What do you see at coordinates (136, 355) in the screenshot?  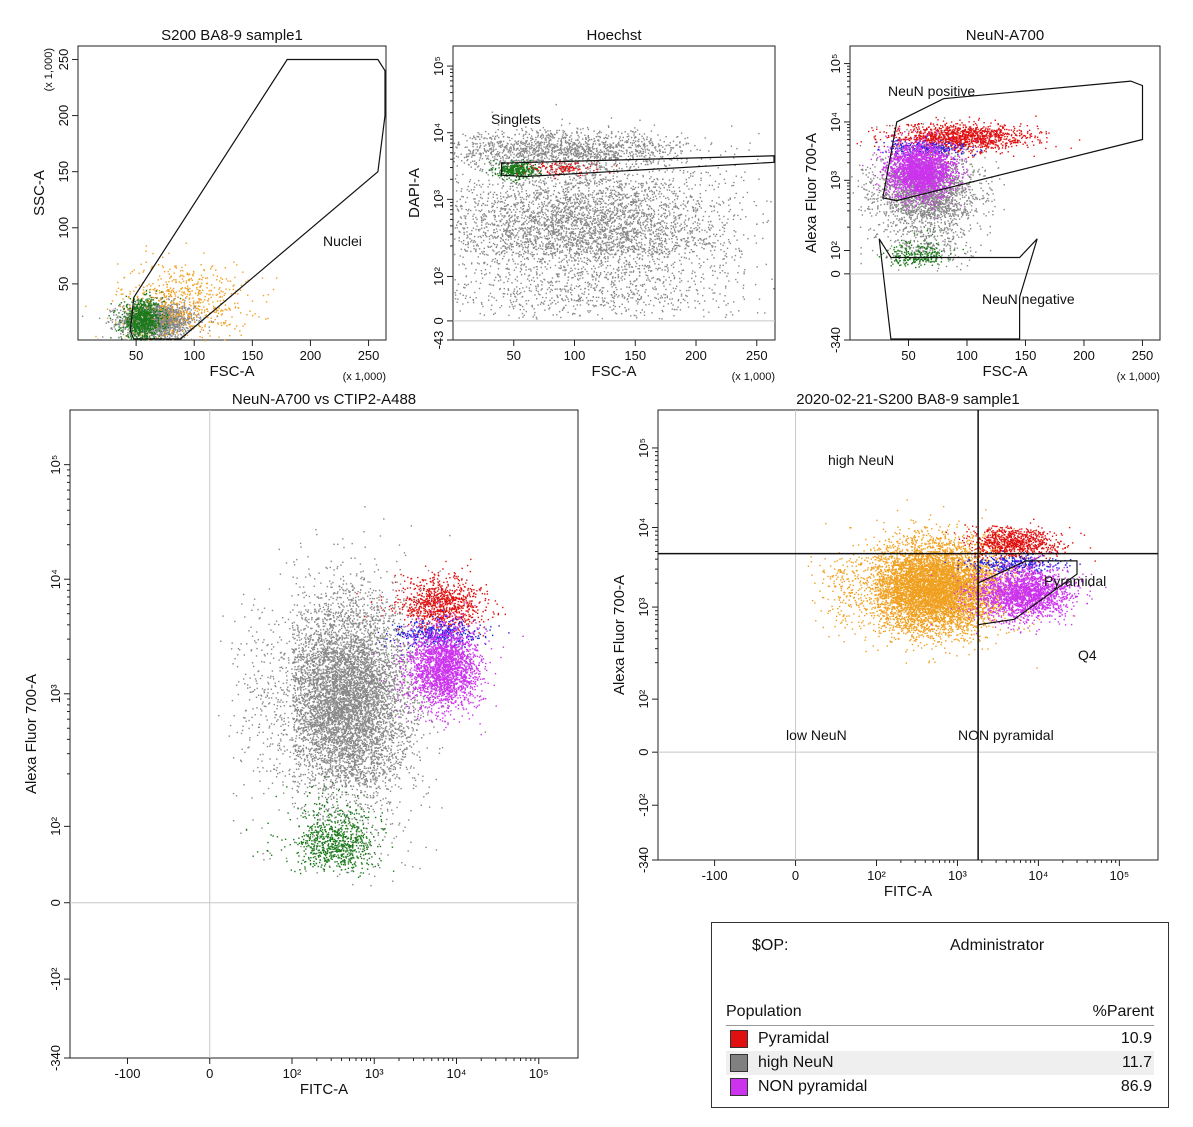 I see `tick-label: 50` at bounding box center [136, 355].